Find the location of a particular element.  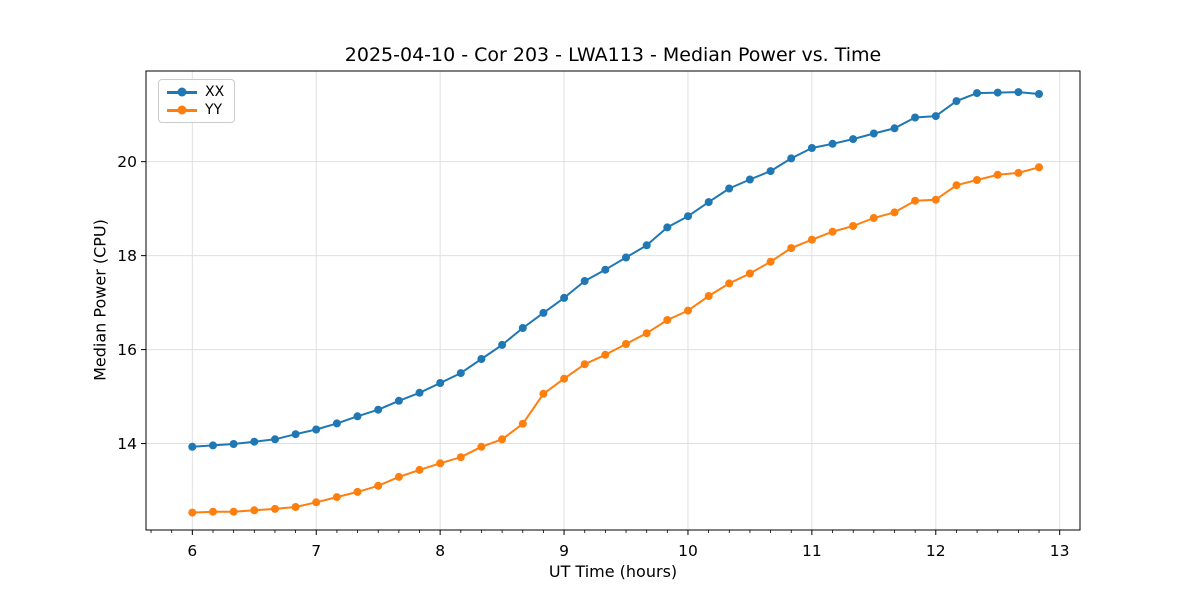

x-tick-label: 10 is located at coordinates (688, 551).